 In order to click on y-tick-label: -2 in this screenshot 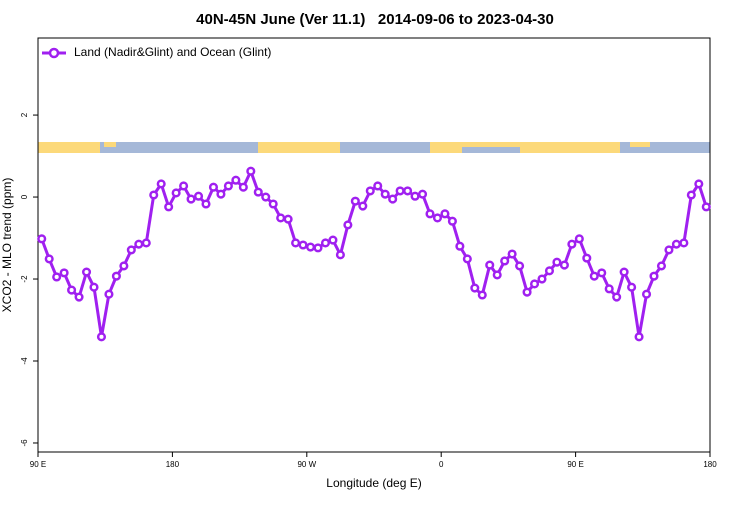, I will do `click(24, 279)`.